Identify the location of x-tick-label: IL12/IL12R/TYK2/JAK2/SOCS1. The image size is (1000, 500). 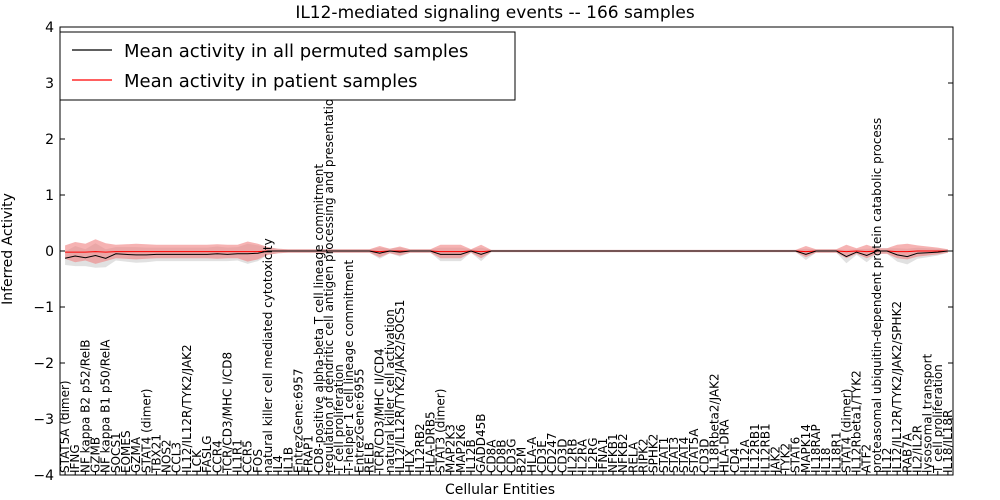
(400, 386).